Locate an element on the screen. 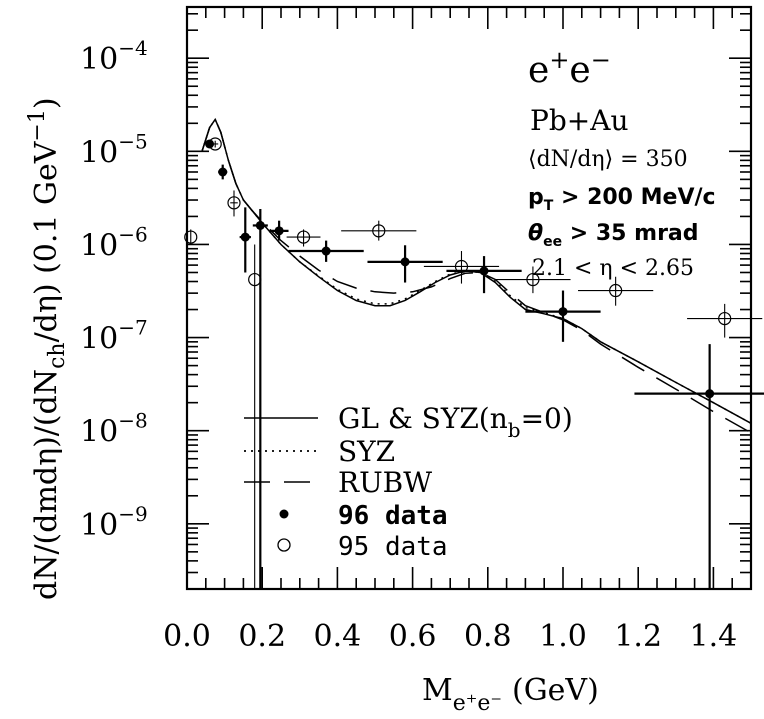  legend-label-95-data: 95 data is located at coordinates (393, 547).